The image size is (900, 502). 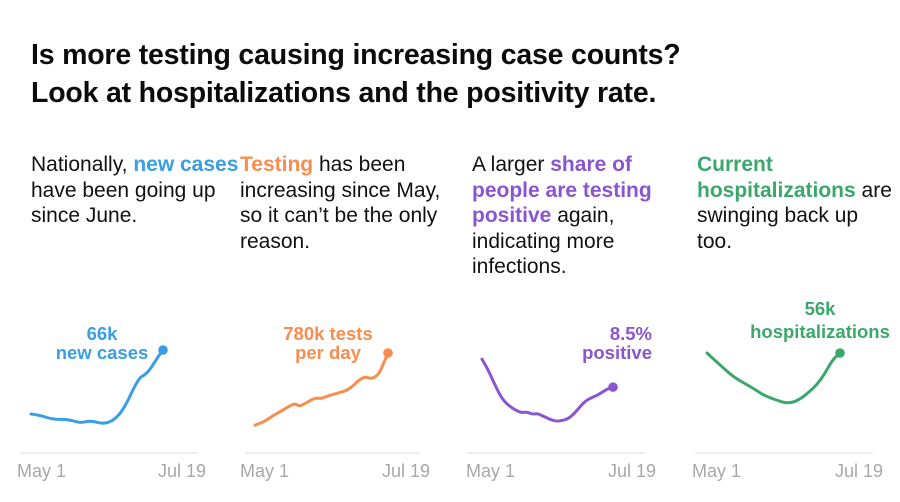 I want to click on blurb-pre: Nationally,, so click(x=82, y=164).